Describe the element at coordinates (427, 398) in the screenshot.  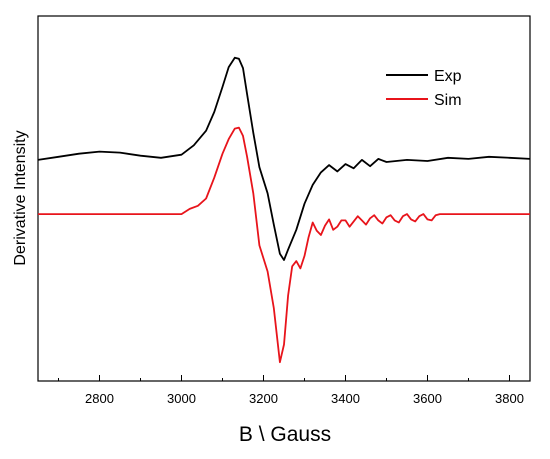
I see `x-tick-label: 3600` at that location.